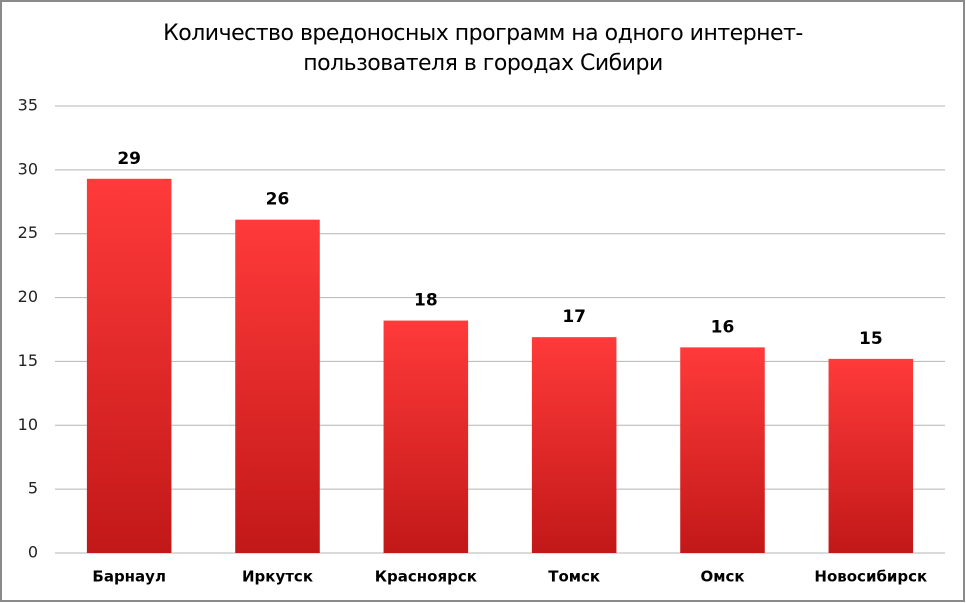  I want to click on y-tick-label: 30, so click(28, 168).